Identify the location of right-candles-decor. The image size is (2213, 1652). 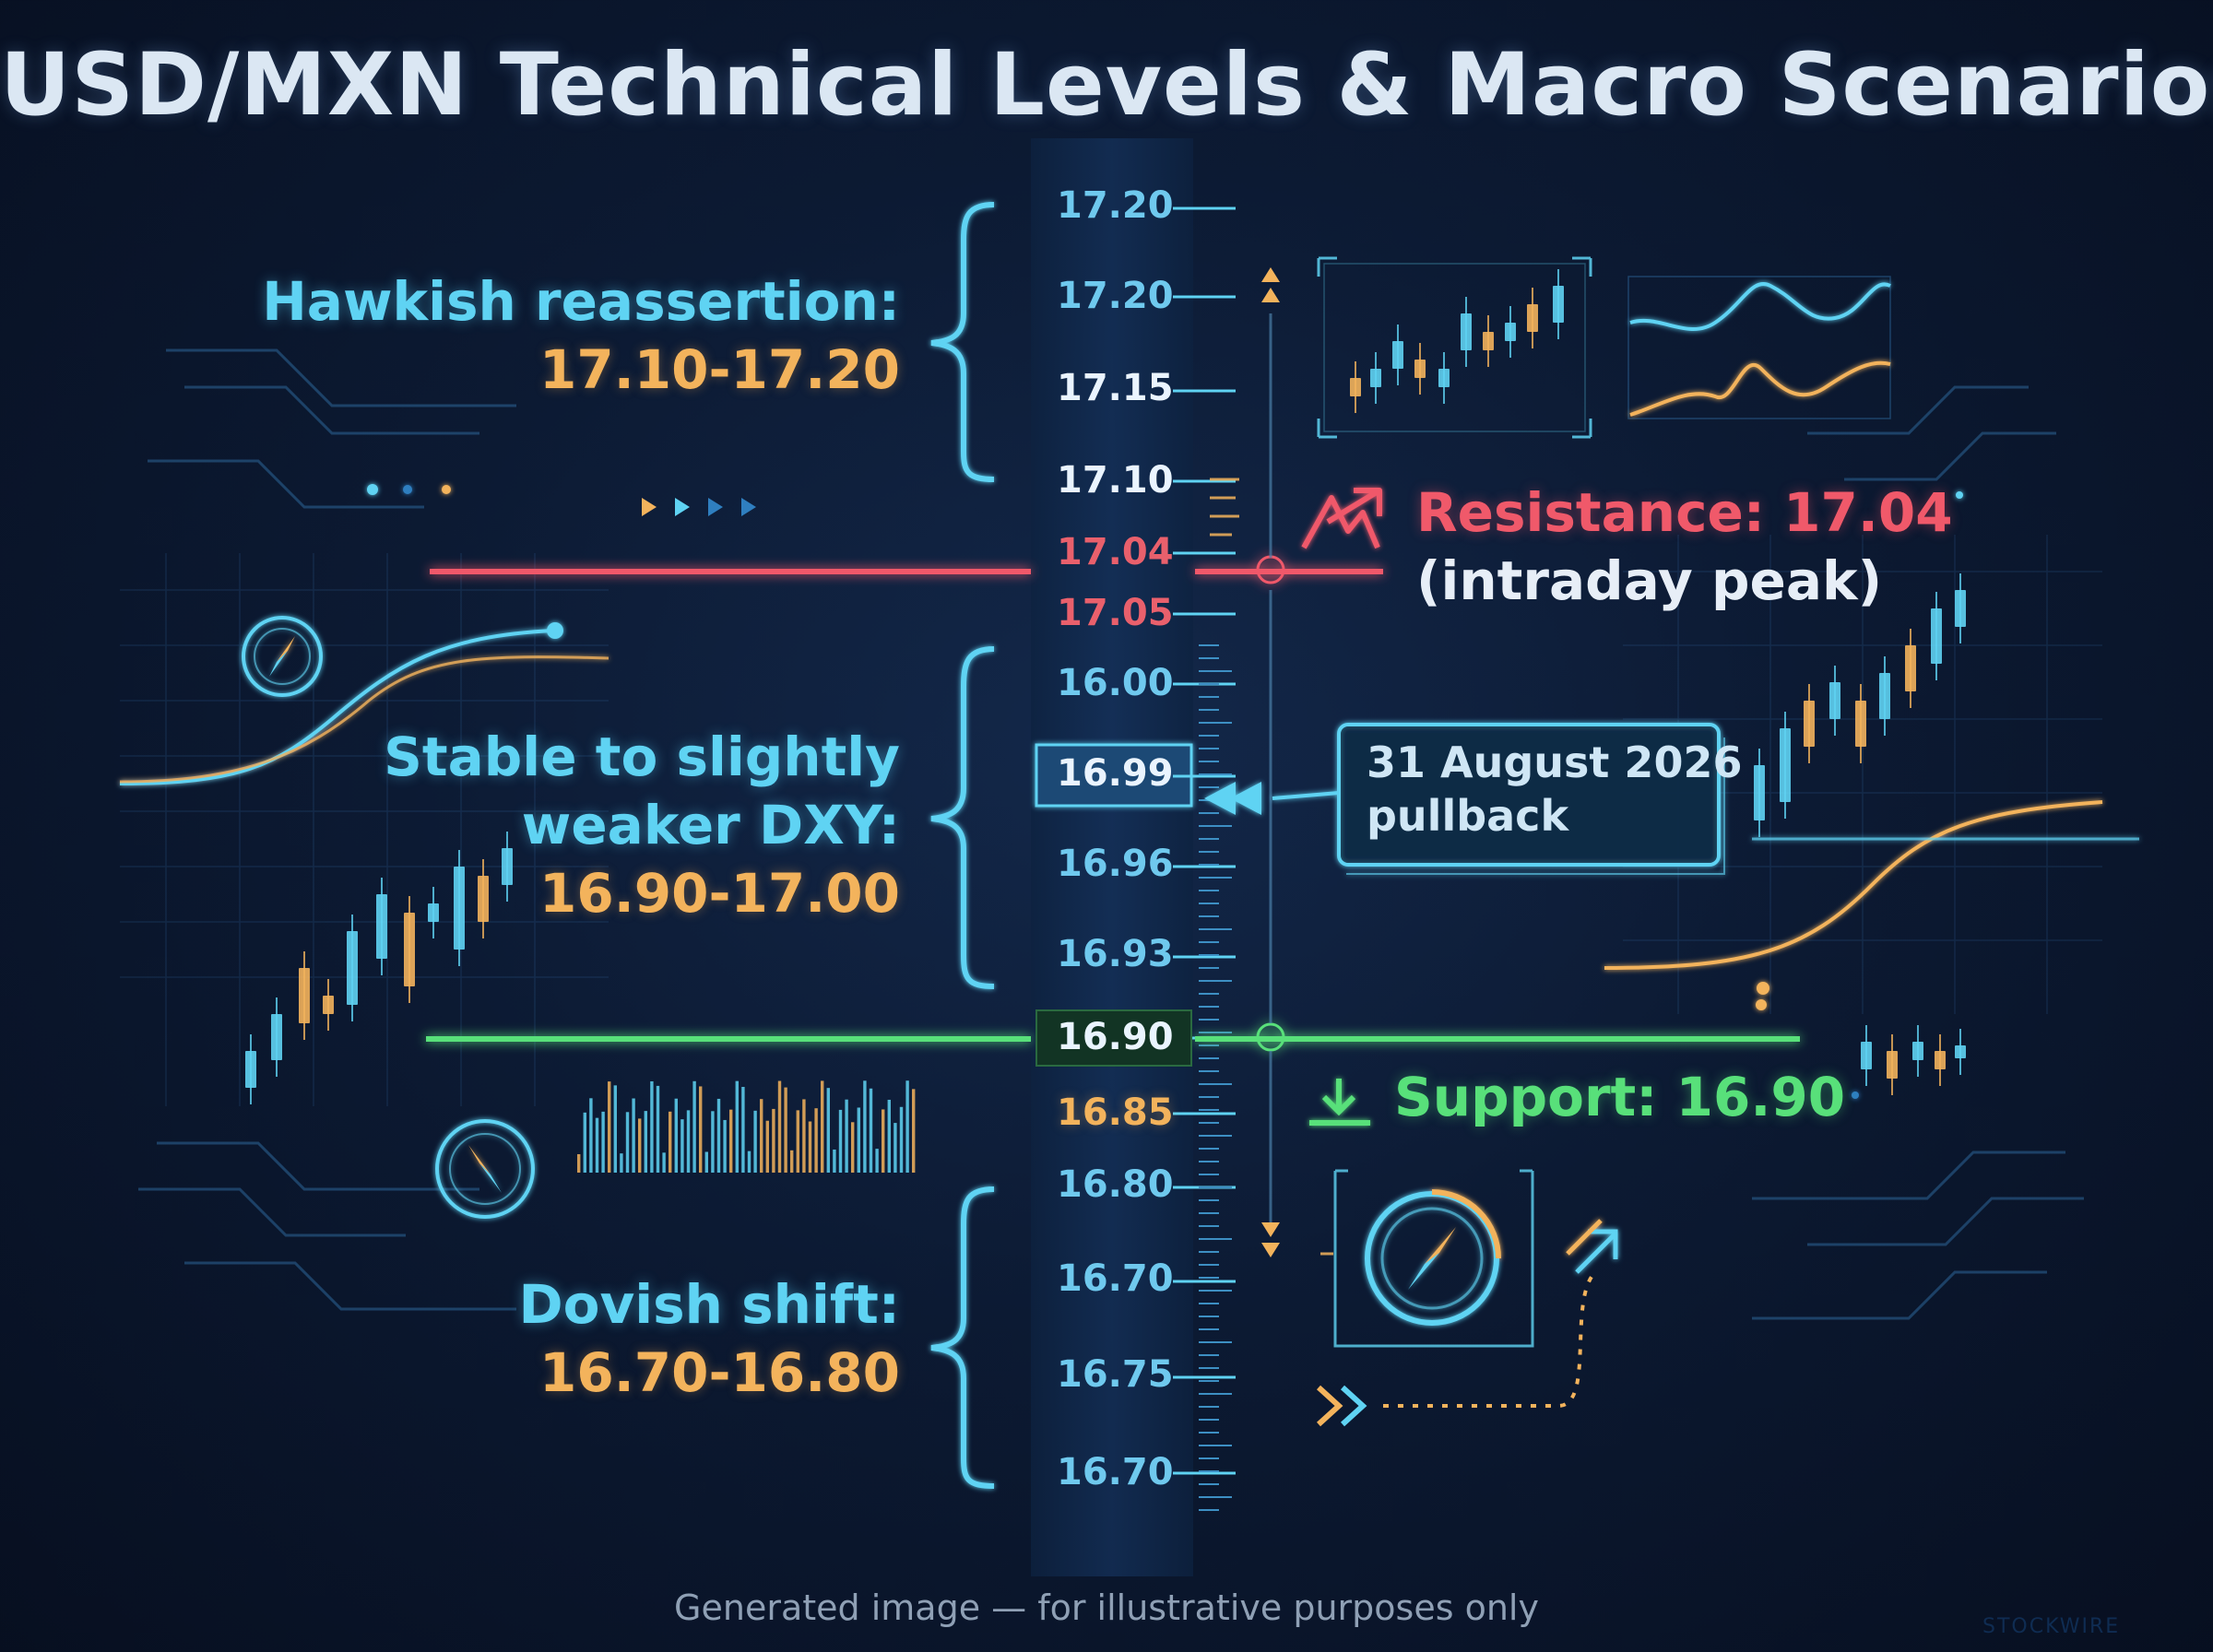
(1860, 834).